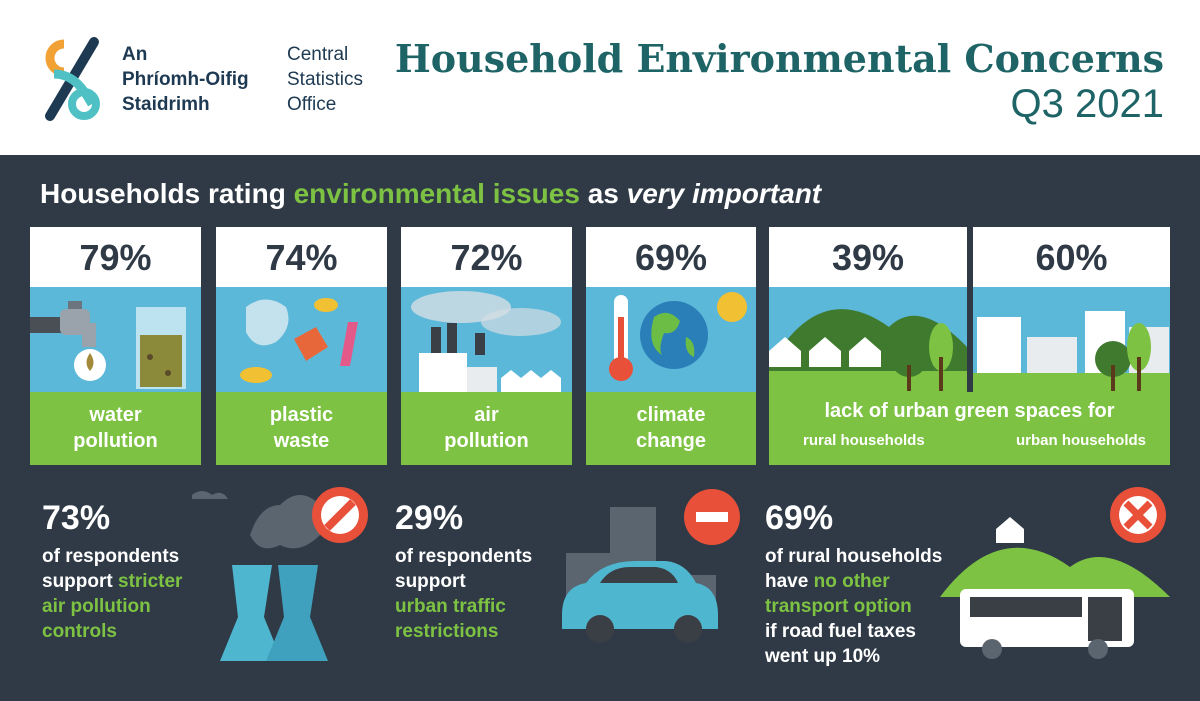 The width and height of the screenshot is (1200, 701). I want to click on city-icon, so click(1071, 339).